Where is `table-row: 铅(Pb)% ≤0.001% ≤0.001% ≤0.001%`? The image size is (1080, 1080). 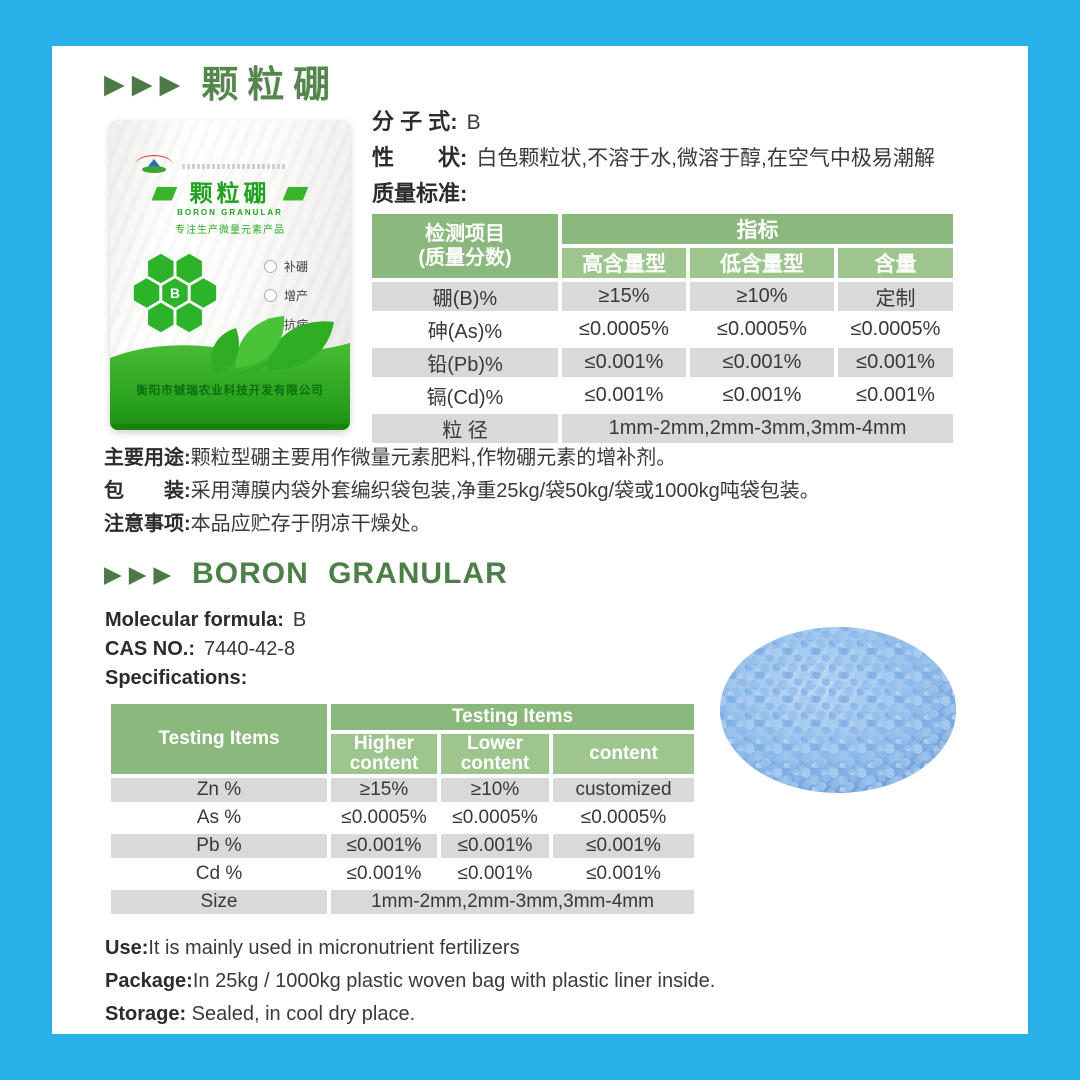
table-row: 铅(Pb)% ≤0.001% ≤0.001% ≤0.001% is located at coordinates (663, 362).